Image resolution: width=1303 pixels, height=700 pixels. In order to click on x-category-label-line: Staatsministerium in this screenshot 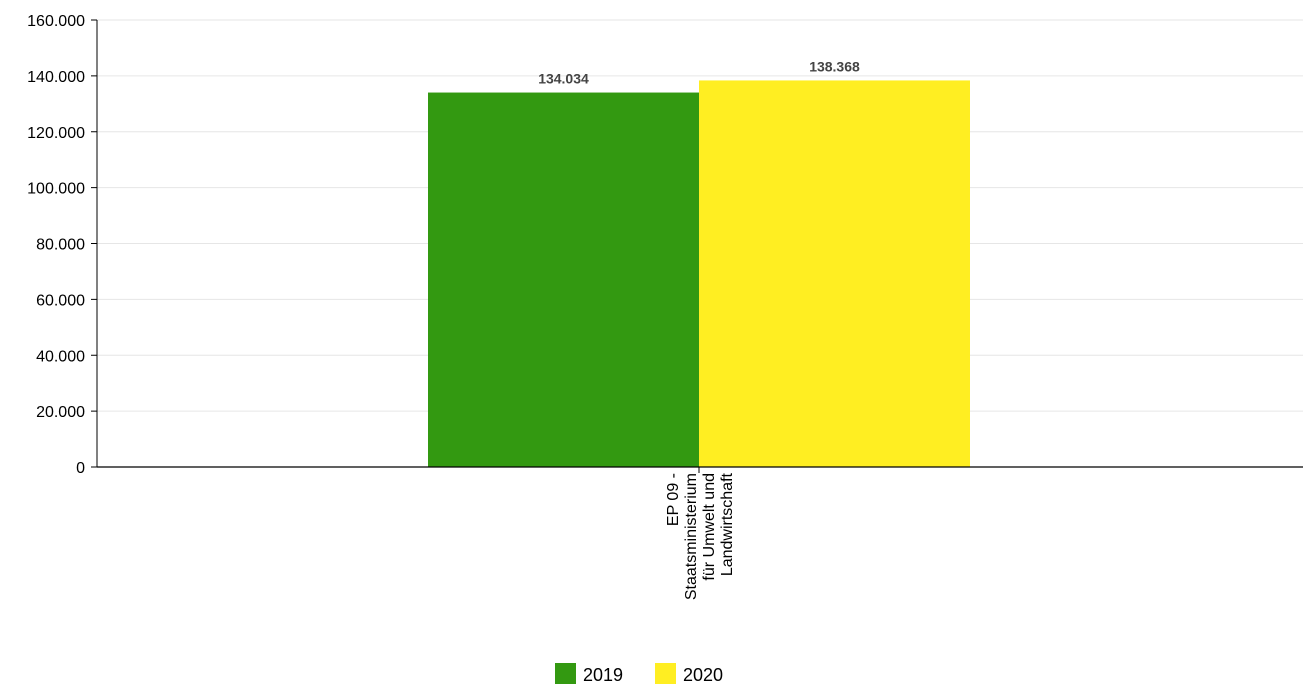, I will do `click(691, 536)`.